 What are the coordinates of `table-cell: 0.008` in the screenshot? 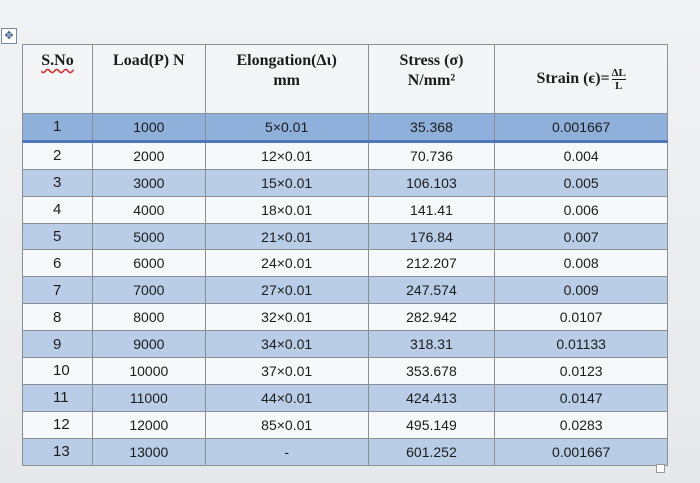 It's located at (581, 263).